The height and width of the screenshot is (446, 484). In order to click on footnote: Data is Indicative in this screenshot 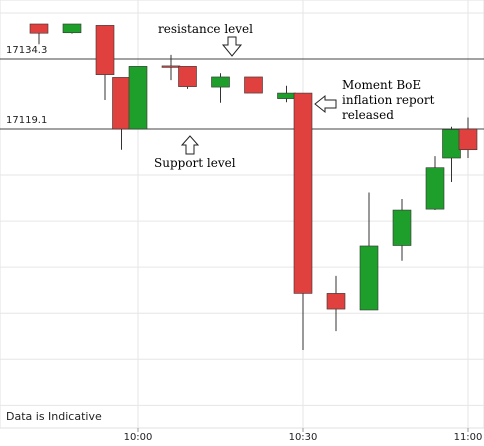, I will do `click(54, 416)`.